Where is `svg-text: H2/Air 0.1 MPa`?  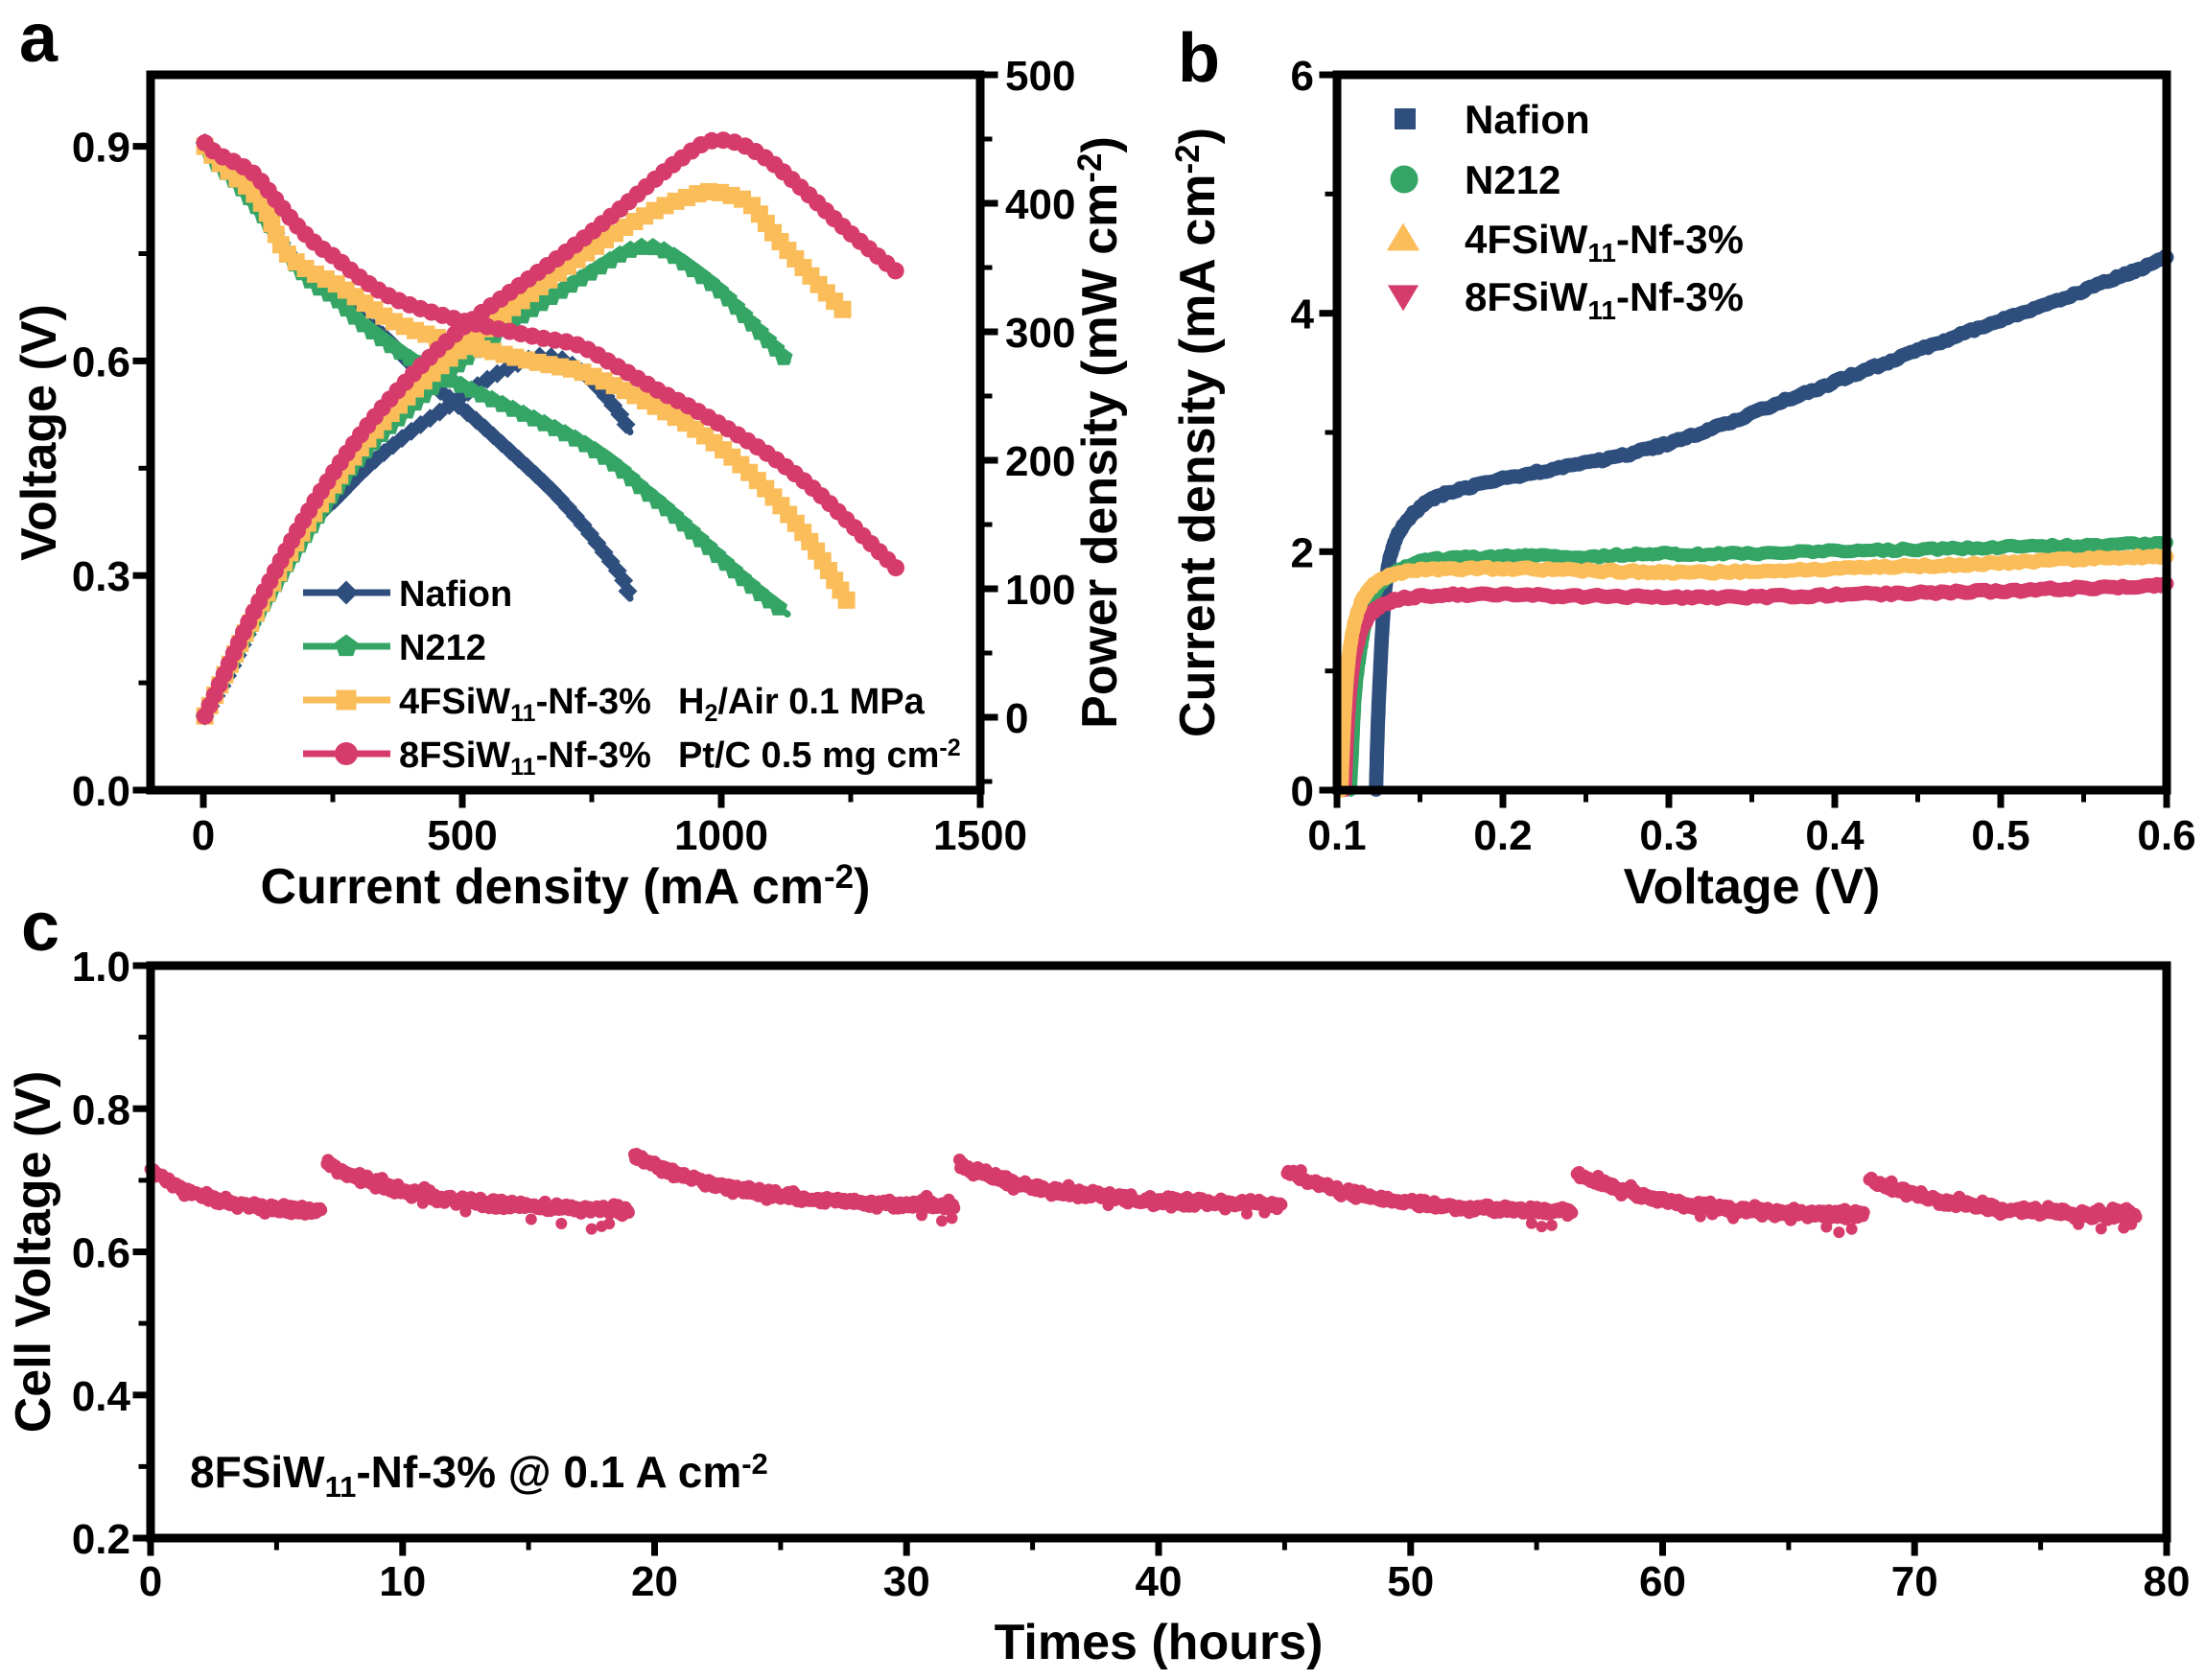
svg-text: H2/Air 0.1 MPa is located at coordinates (802, 704).